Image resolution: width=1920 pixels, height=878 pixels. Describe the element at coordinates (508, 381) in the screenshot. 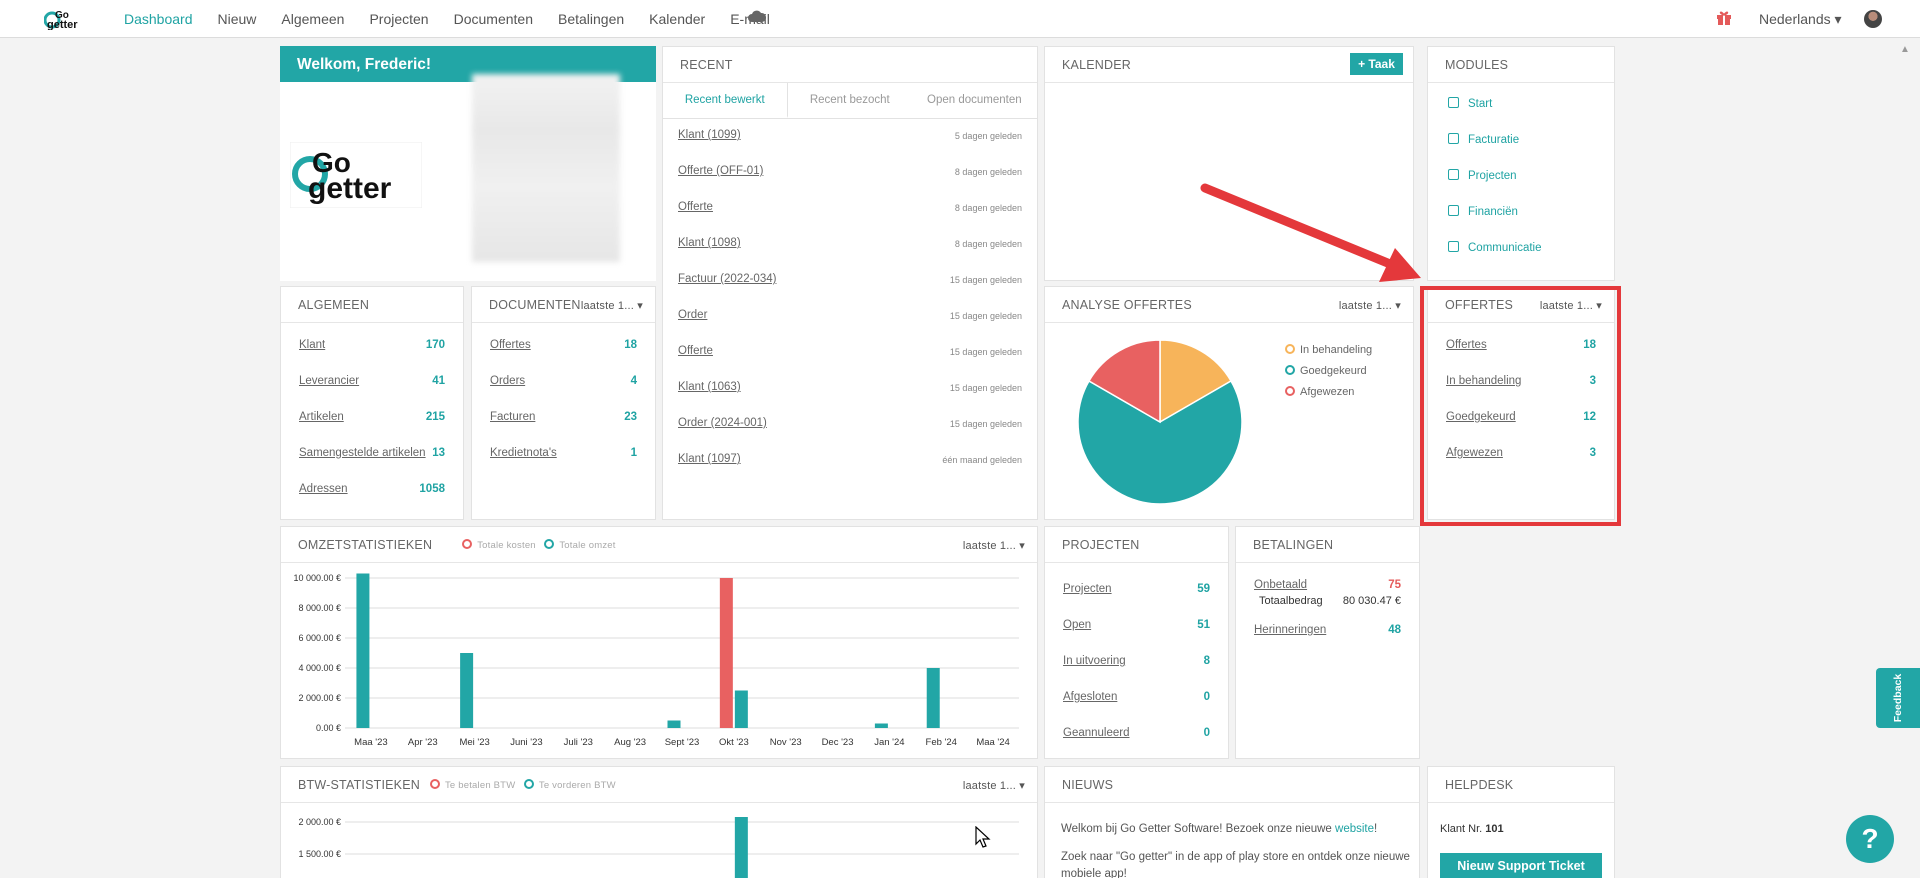

I see `documenten-row-link: Orders` at that location.